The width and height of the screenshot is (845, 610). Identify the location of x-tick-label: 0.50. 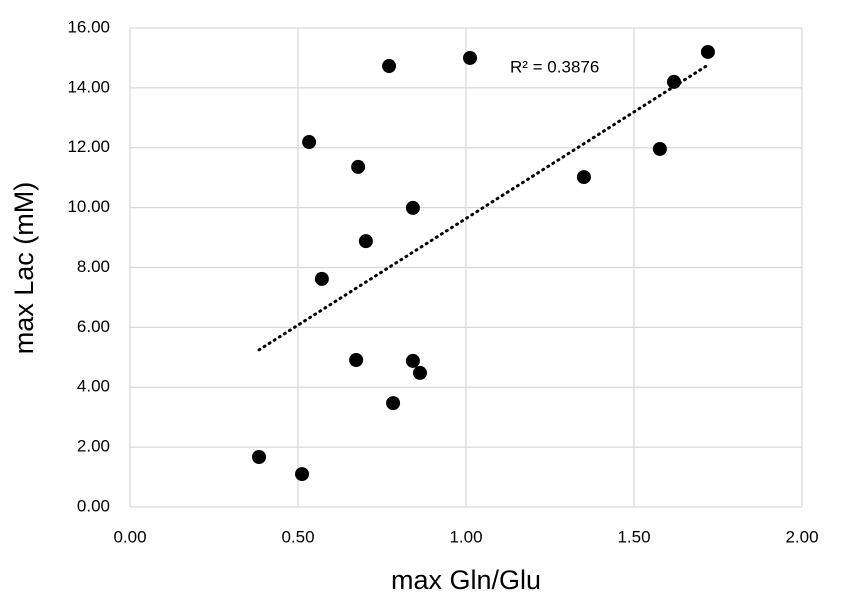
(297, 536).